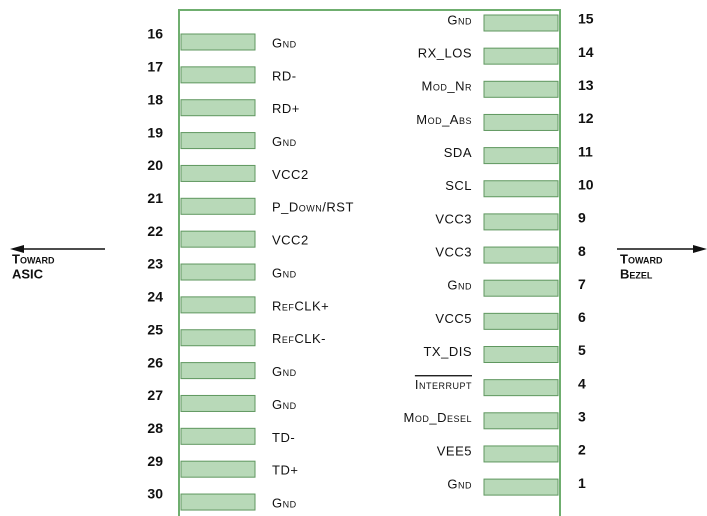  What do you see at coordinates (582, 450) in the screenshot?
I see `pin-number: 2` at bounding box center [582, 450].